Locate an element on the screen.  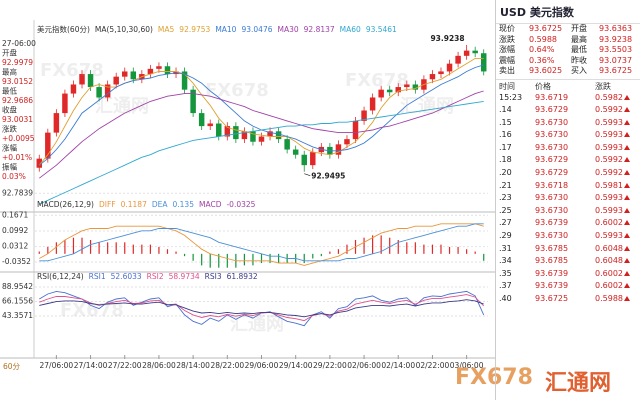
quote-value: 0.5988 is located at coordinates (543, 39).